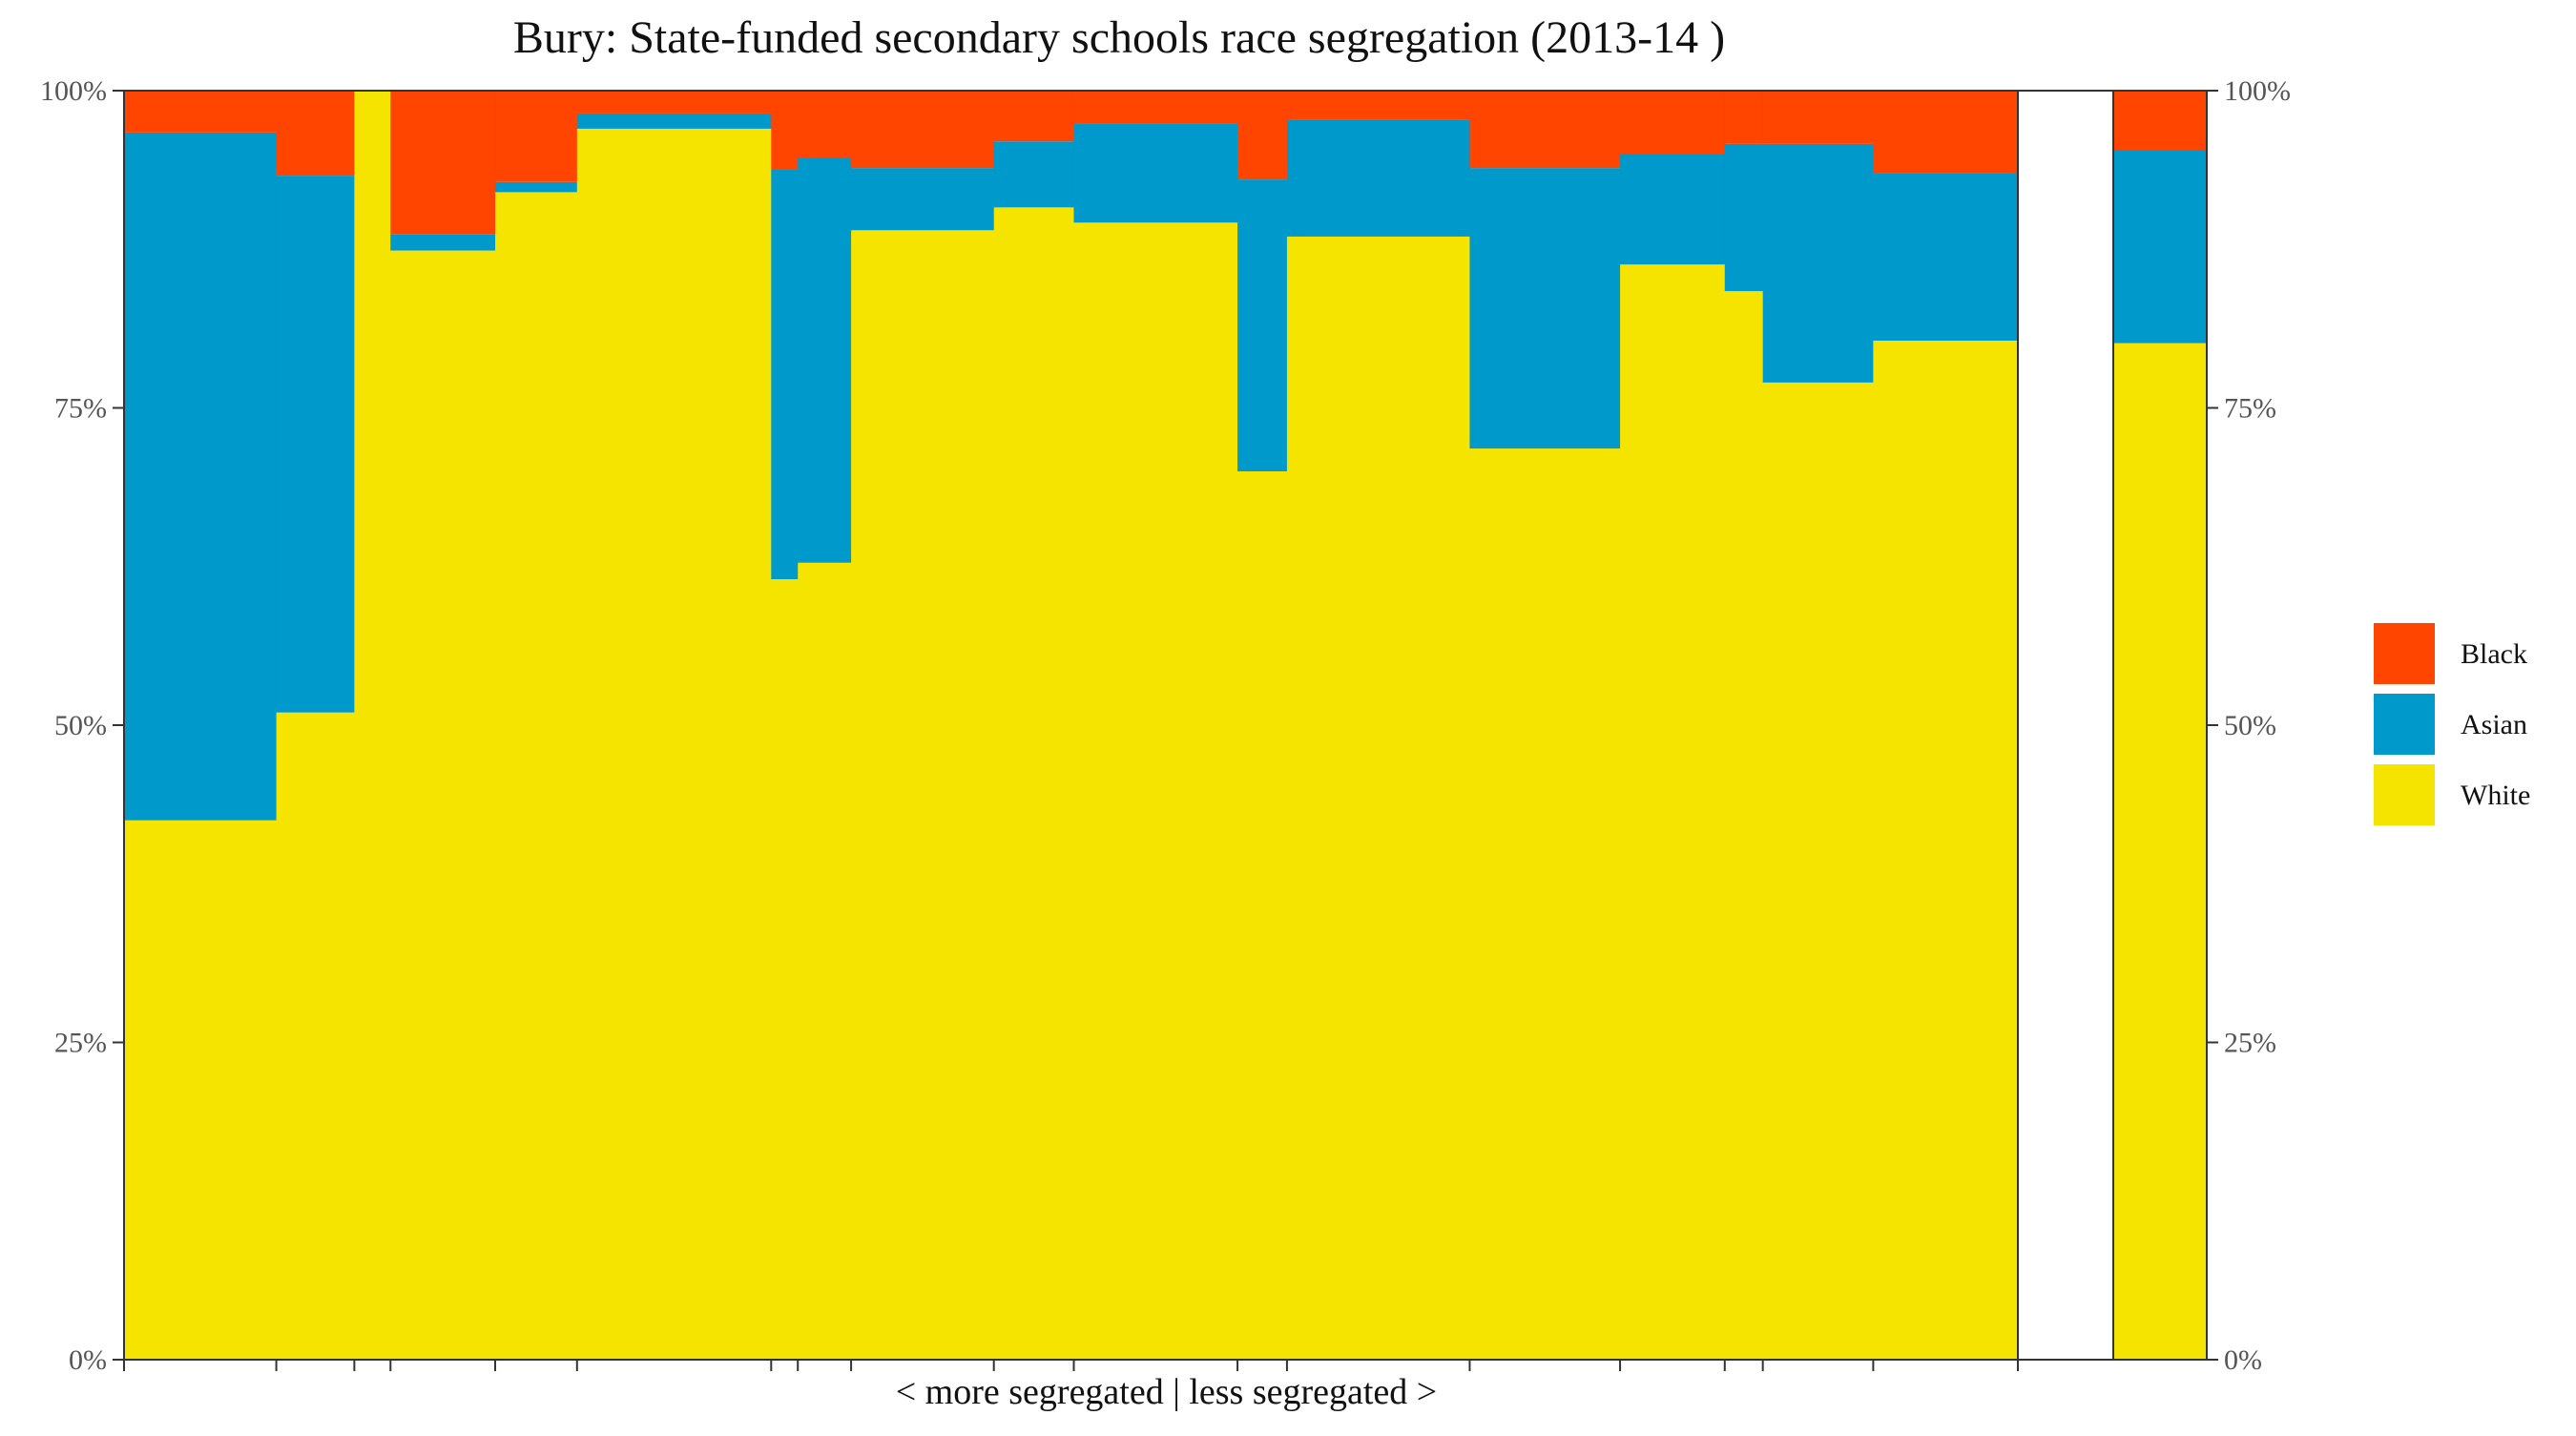 This screenshot has width=2576, height=1436. I want to click on x-axis-label: < more segregated | less segregated >, so click(1166, 1392).